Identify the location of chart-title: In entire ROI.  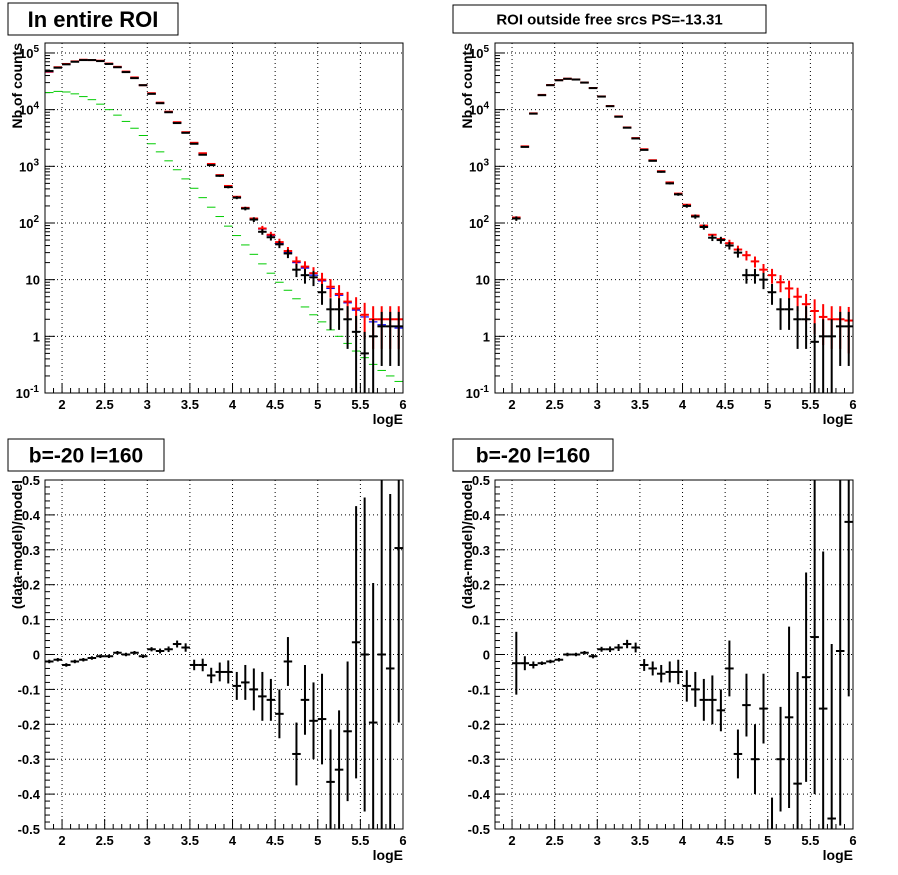
(93, 19).